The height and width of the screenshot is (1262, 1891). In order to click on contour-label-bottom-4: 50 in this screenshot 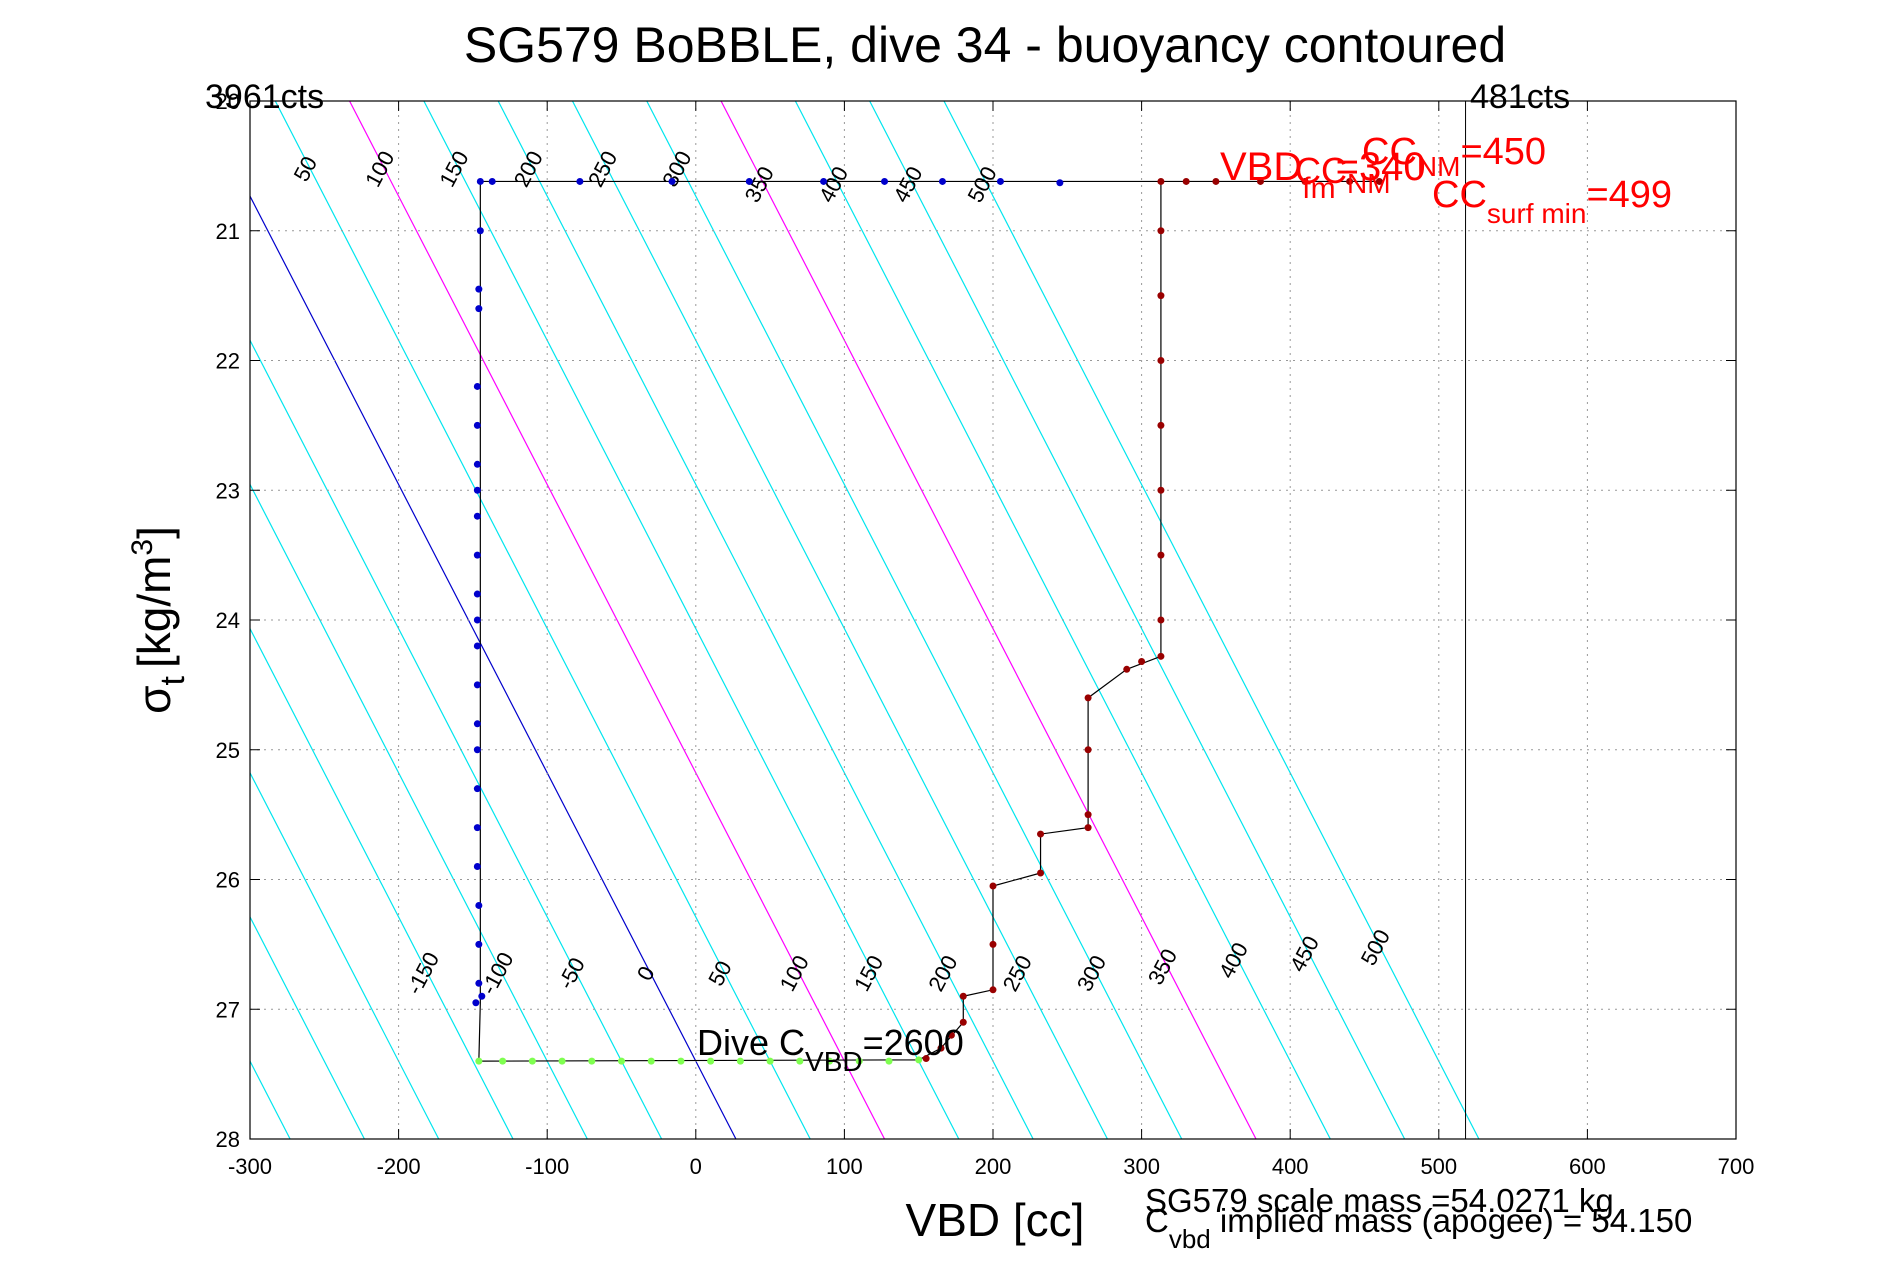, I will do `click(720, 973)`.